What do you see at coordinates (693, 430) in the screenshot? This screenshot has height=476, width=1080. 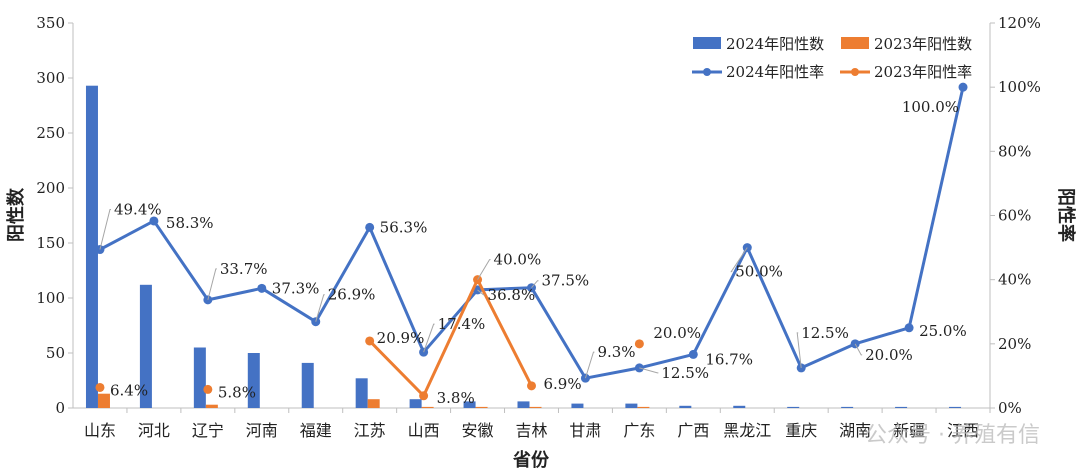 I see `x-tick-label: 广西` at bounding box center [693, 430].